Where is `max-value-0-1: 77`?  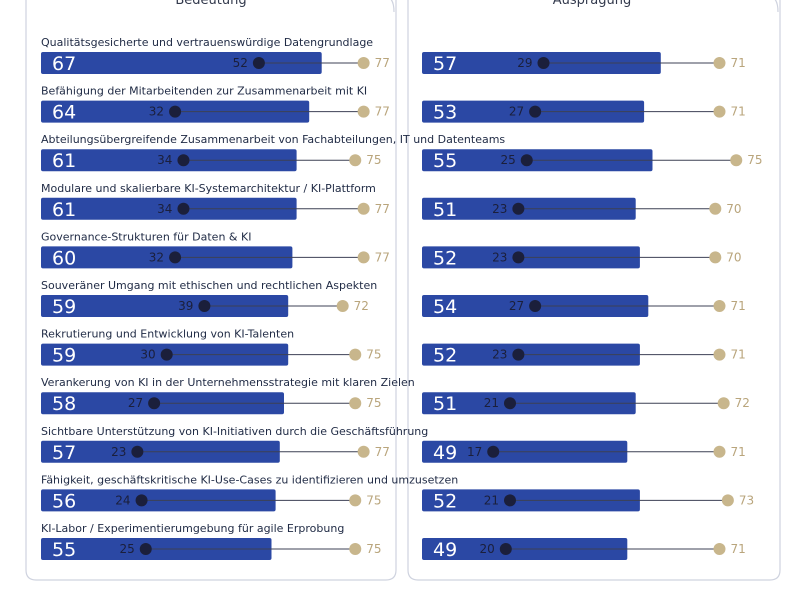
max-value-0-1: 77 is located at coordinates (382, 112).